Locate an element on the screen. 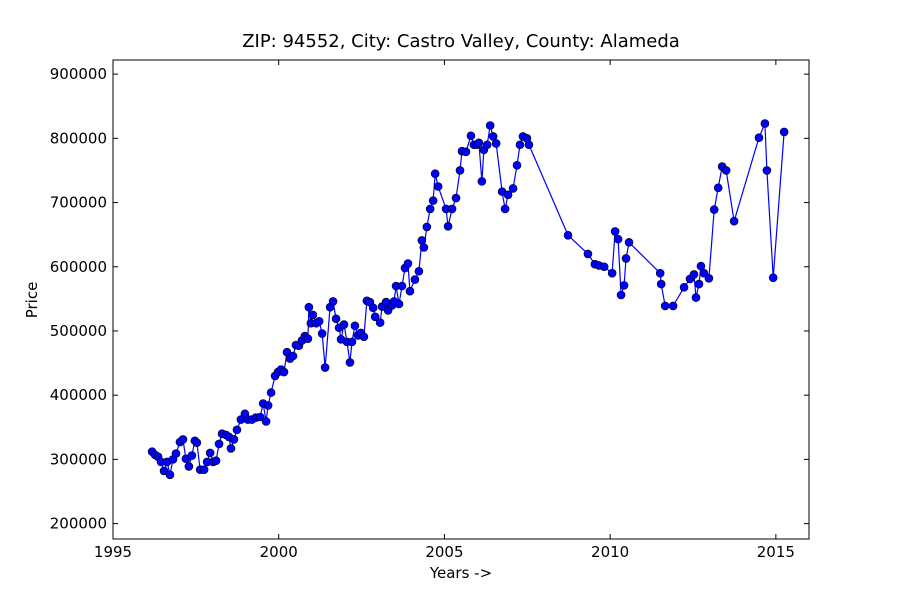 The height and width of the screenshot is (600, 900). y-tick-label: 700000 is located at coordinates (78, 203).